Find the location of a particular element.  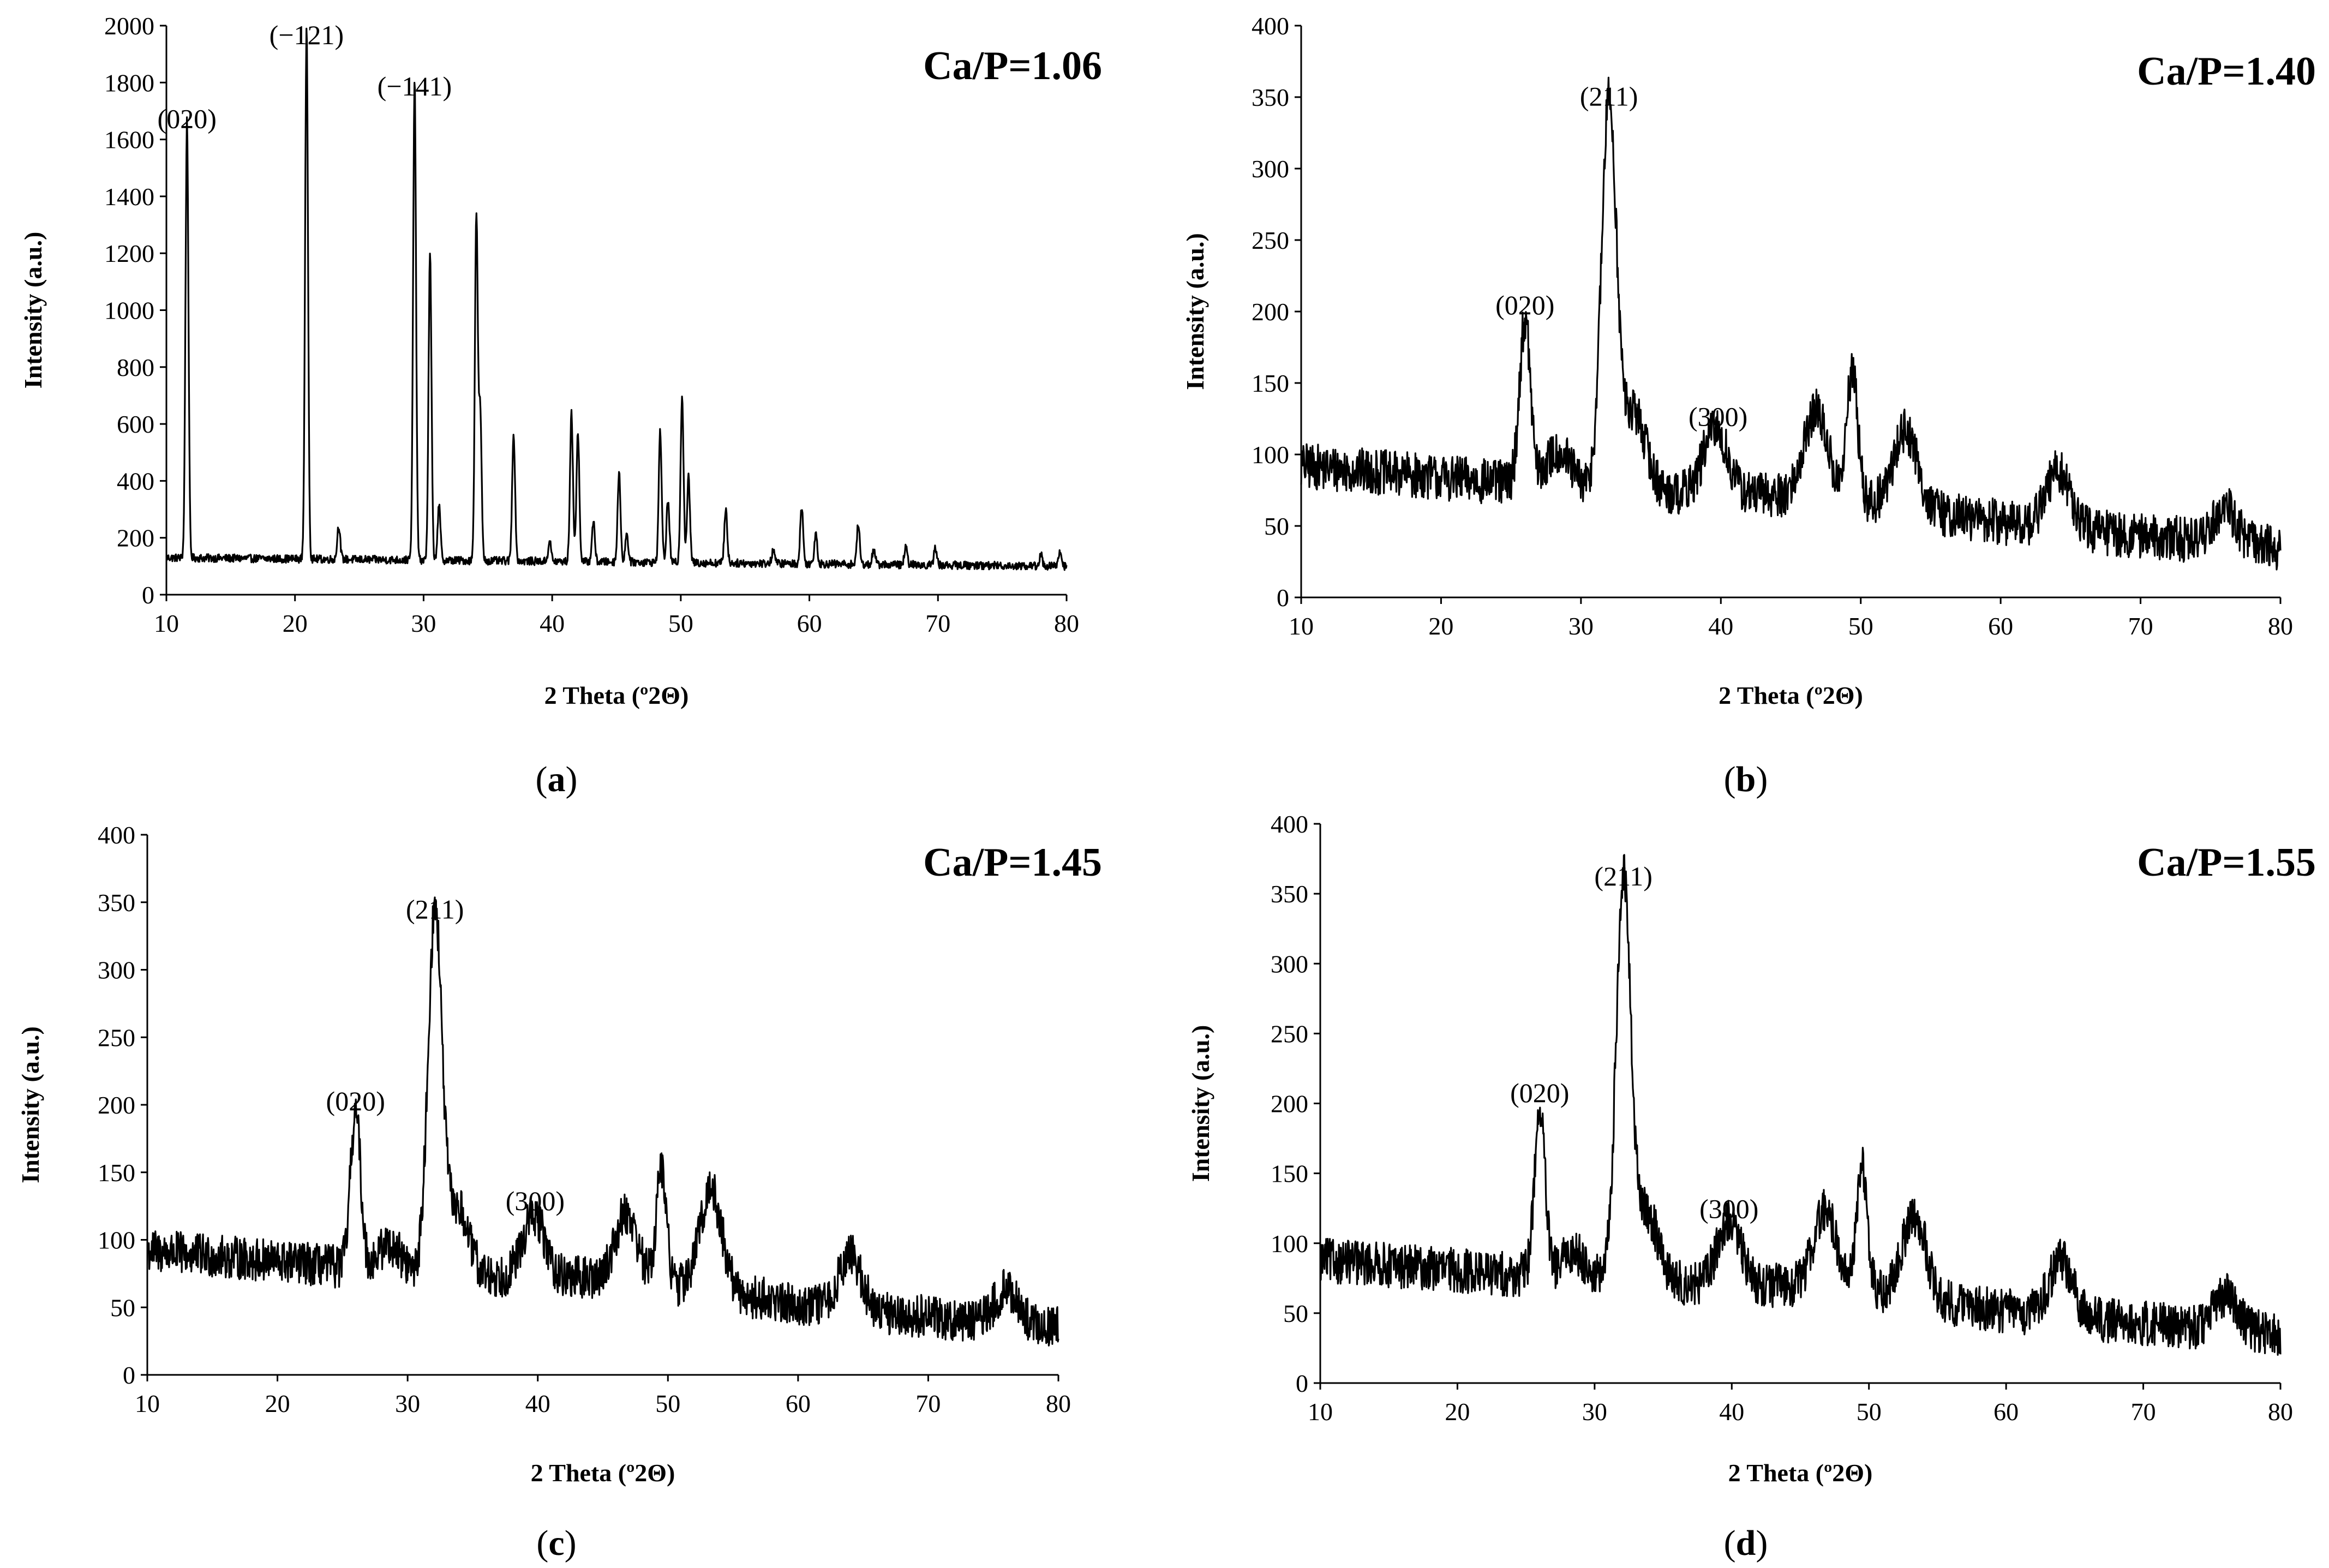

y-tick-label: 1400 is located at coordinates (129, 197).